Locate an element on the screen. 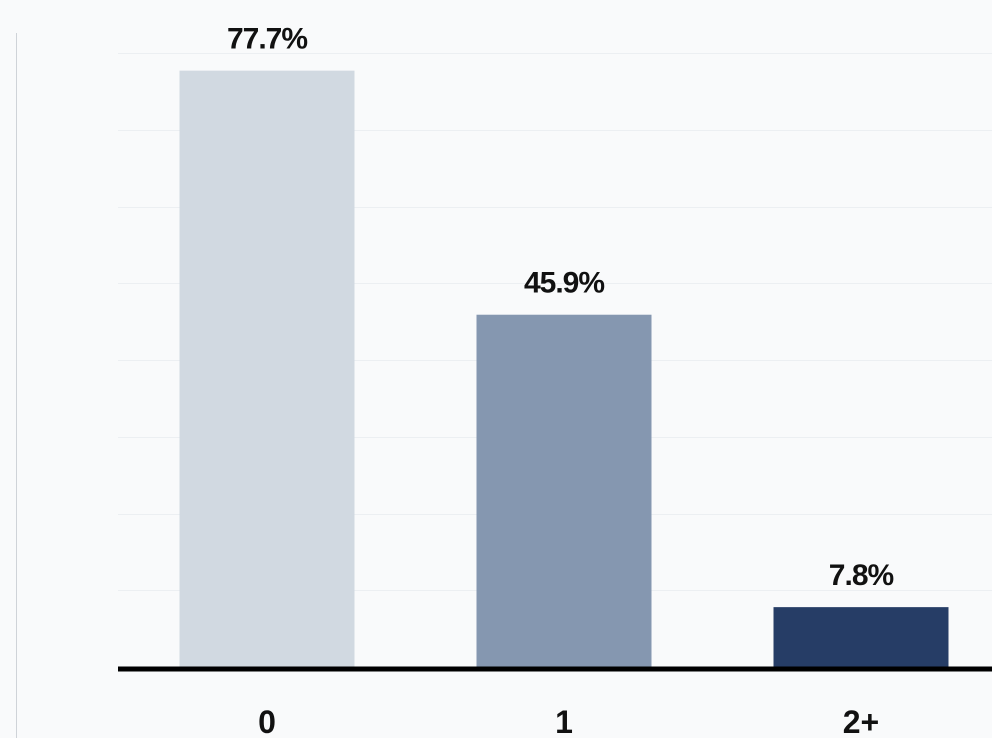 The height and width of the screenshot is (738, 992). data-label: 7.8% is located at coordinates (861, 575).